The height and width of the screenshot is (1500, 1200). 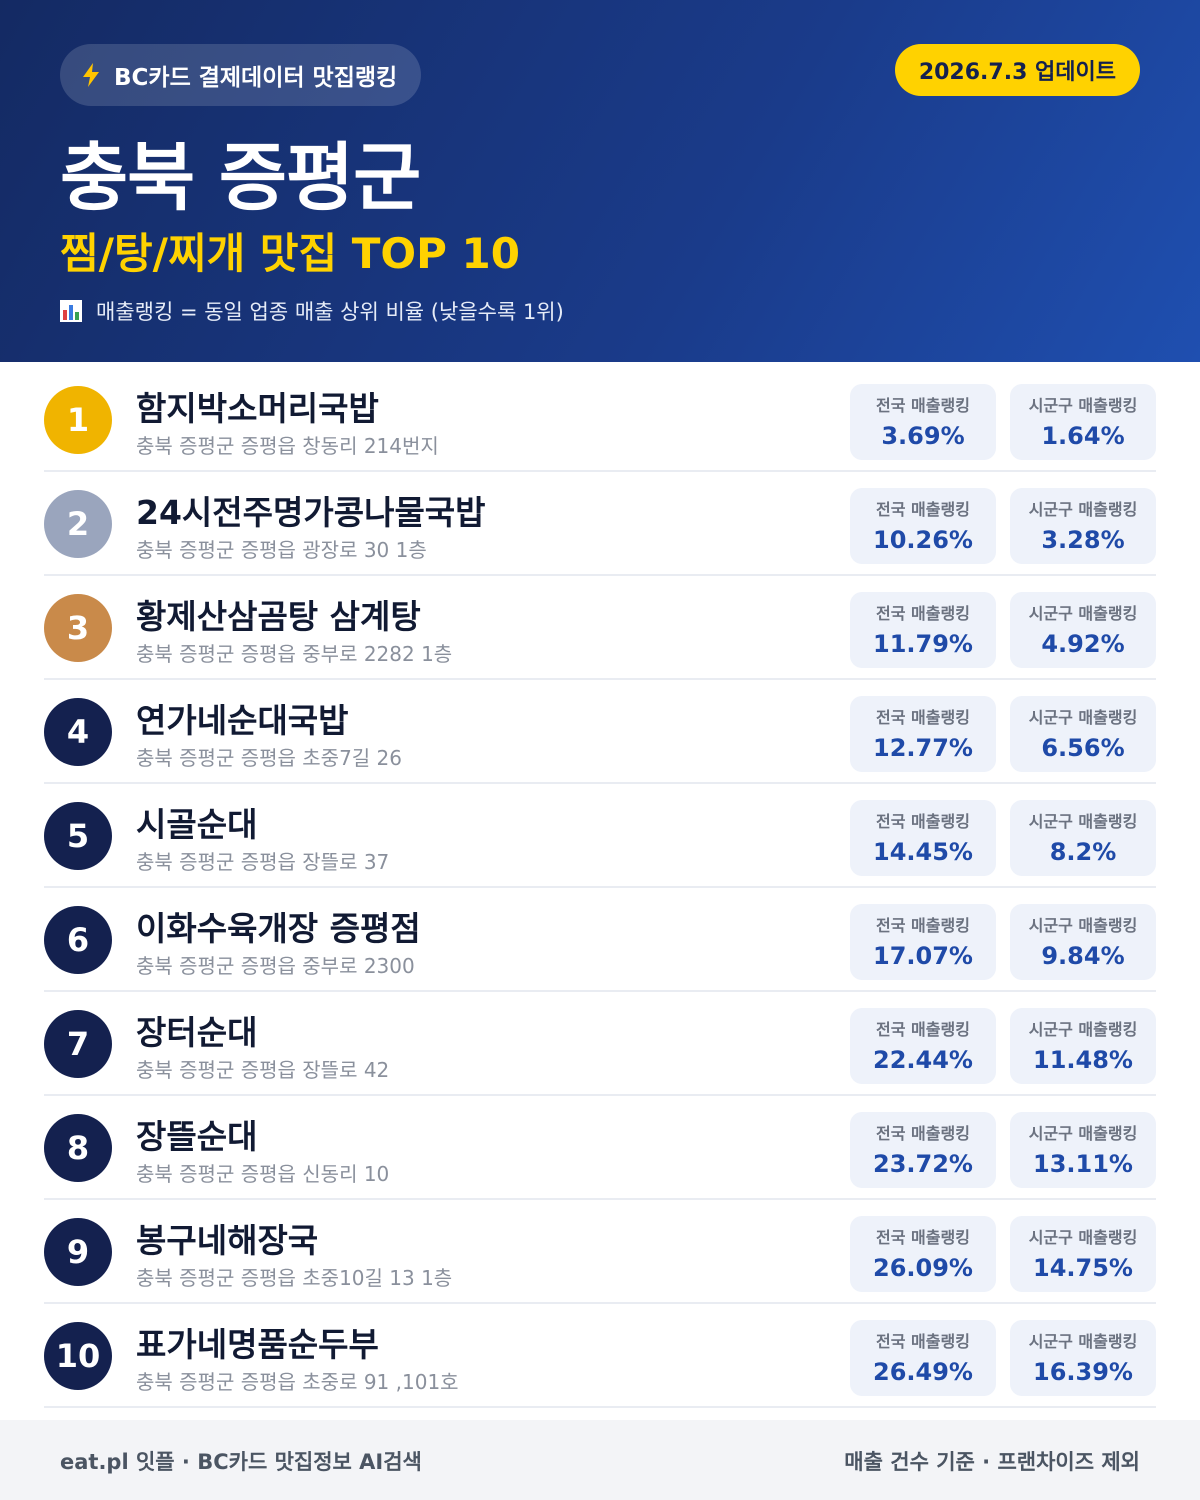 I want to click on ranking-box: 시군구 매출랭킹 1.64%, so click(x=1083, y=422).